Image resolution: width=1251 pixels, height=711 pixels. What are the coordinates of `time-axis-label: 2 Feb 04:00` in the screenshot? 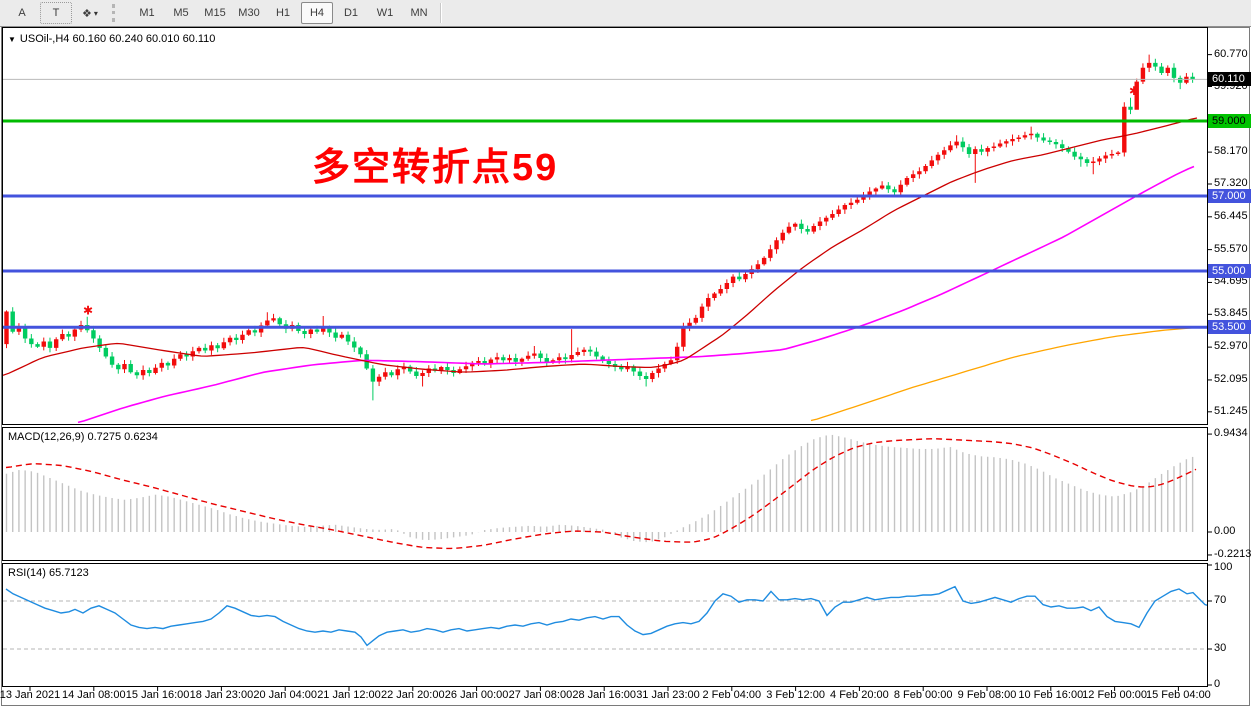 It's located at (732, 695).